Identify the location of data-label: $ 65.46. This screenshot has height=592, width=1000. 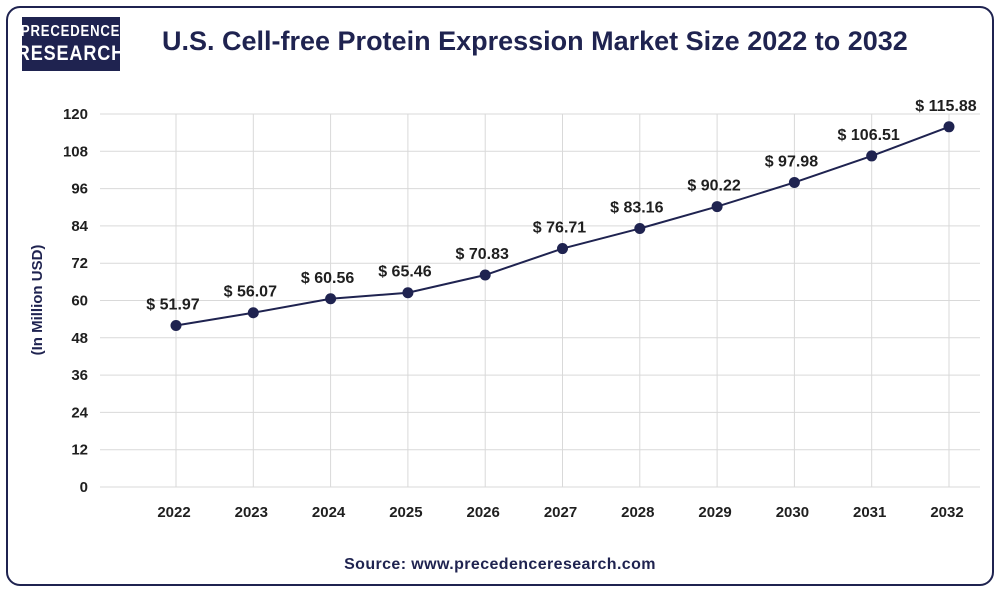
(404, 272).